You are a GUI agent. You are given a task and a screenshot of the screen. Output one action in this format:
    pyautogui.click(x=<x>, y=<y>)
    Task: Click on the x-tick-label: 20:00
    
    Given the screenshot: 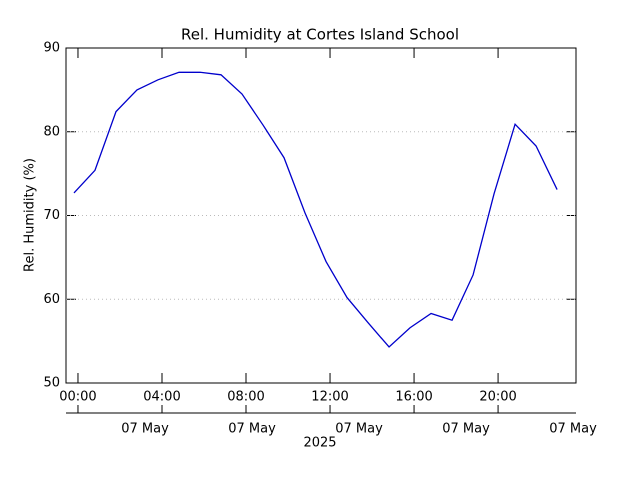 What is the action you would take?
    pyautogui.click(x=497, y=397)
    